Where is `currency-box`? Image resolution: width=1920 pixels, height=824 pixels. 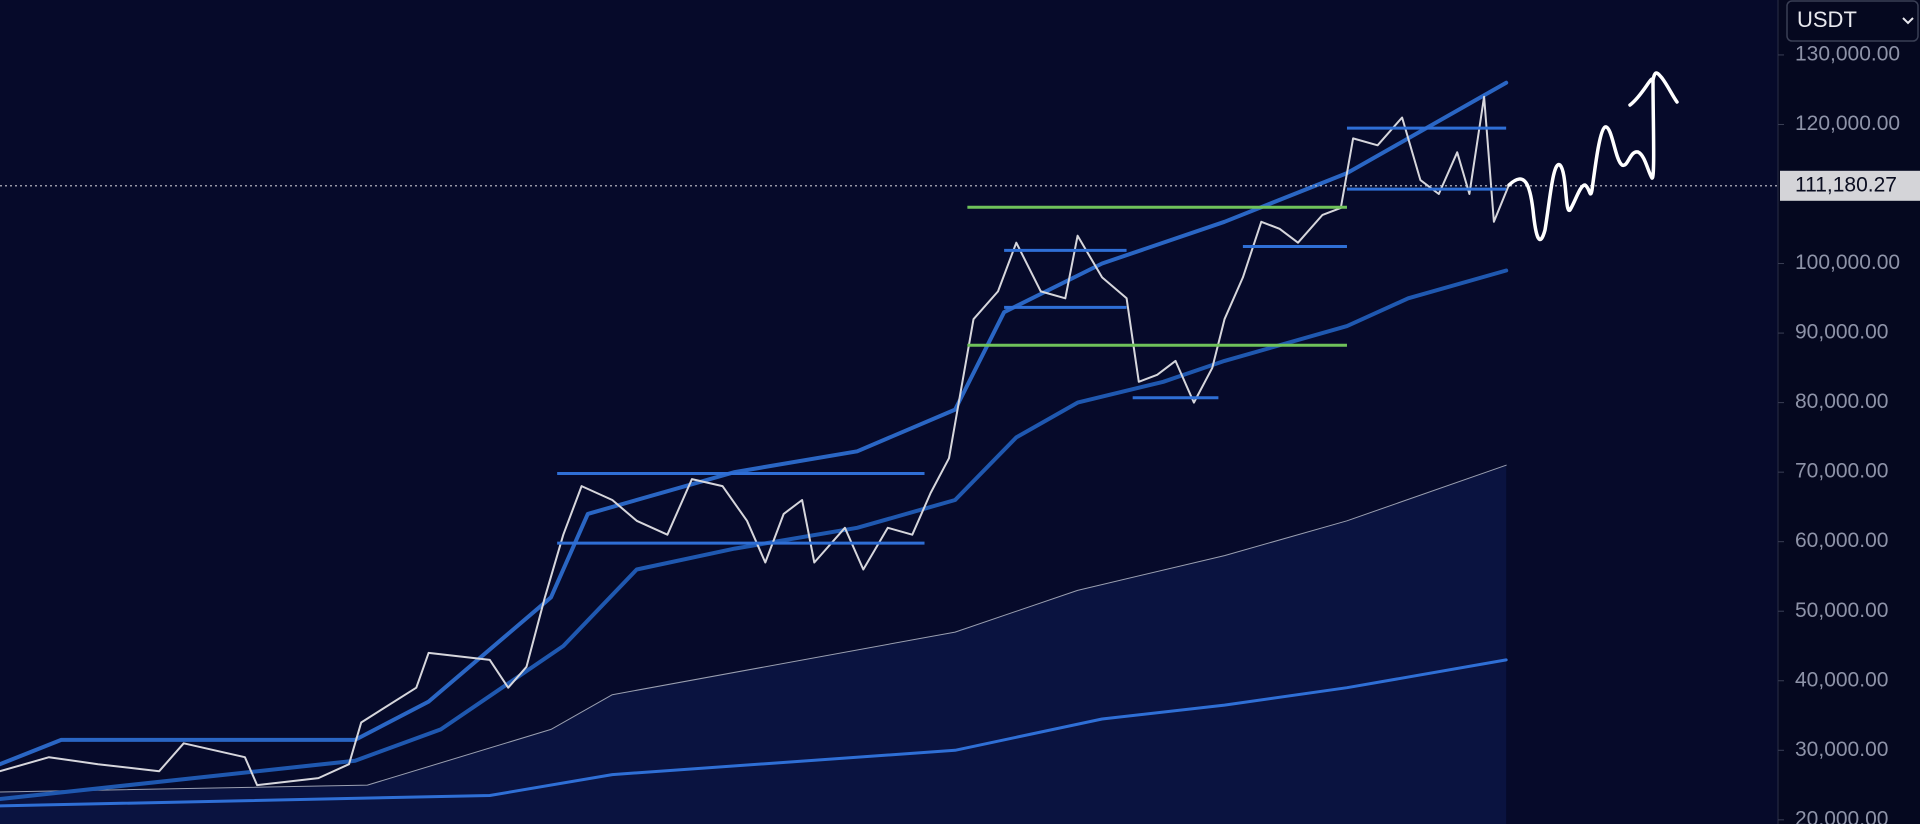 currency-box is located at coordinates (1852, 21).